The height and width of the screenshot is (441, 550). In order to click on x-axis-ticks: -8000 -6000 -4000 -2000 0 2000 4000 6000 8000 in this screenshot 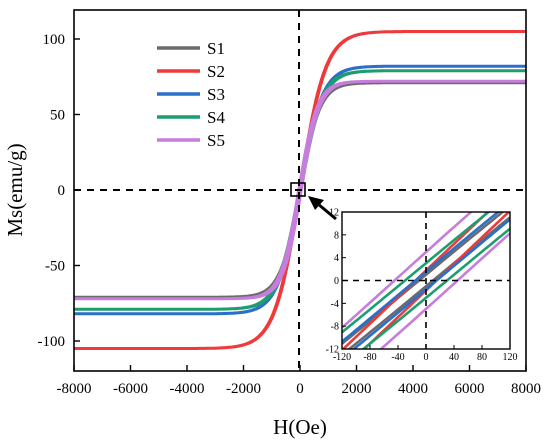, I will do `click(299, 381)`.